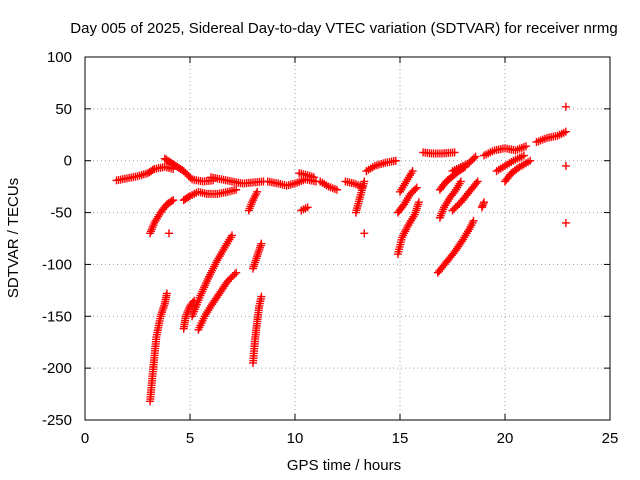  What do you see at coordinates (57, 420) in the screenshot?
I see `y-tick-label: -250` at bounding box center [57, 420].